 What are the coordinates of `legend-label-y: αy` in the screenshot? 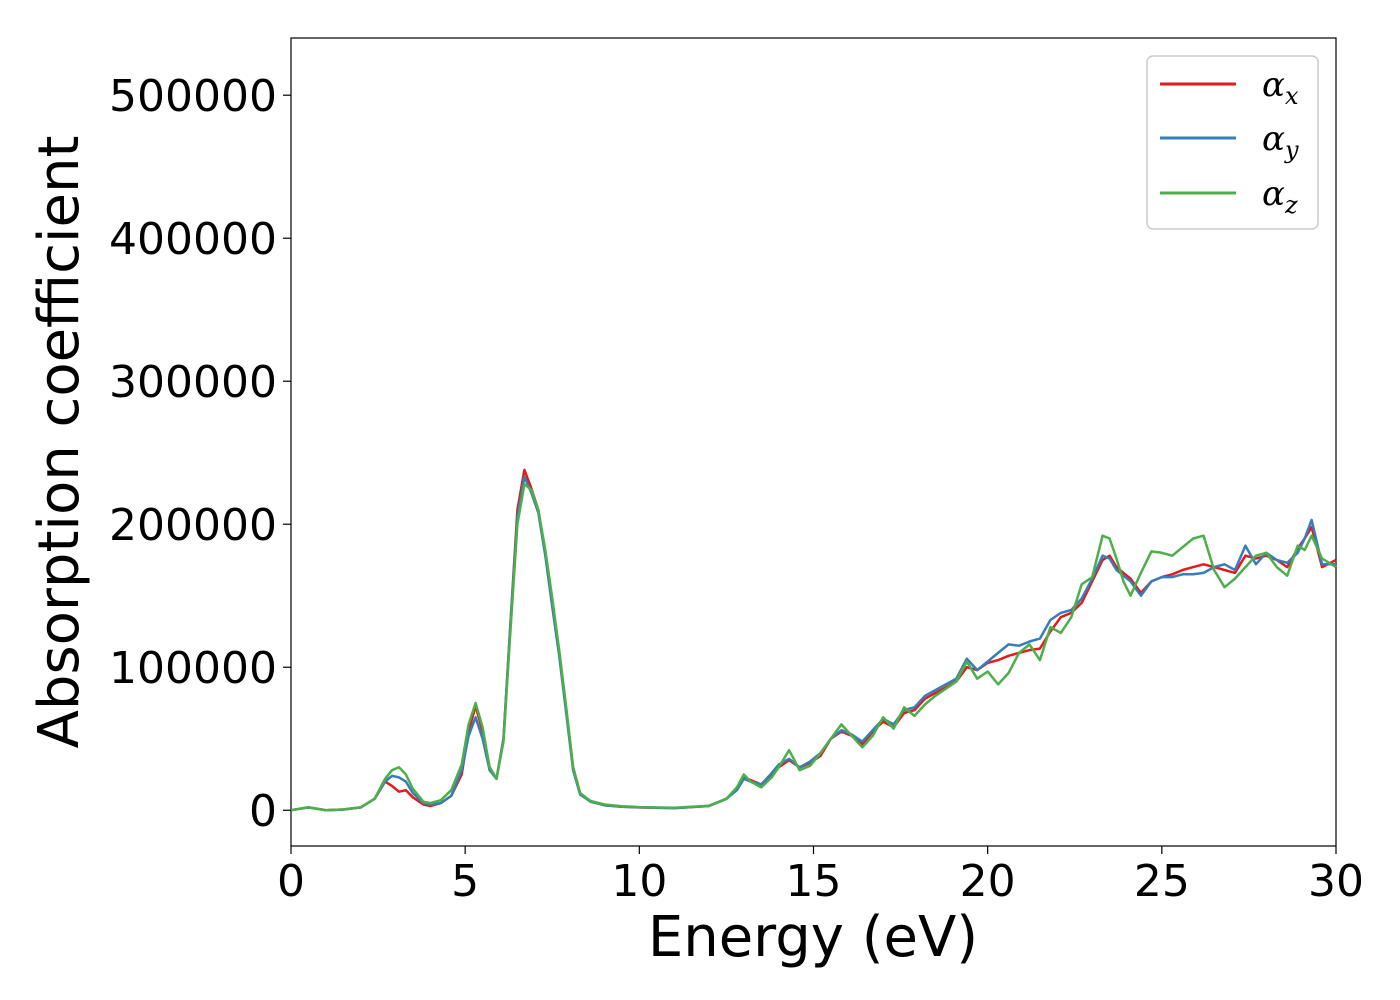 It's located at (1280, 141).